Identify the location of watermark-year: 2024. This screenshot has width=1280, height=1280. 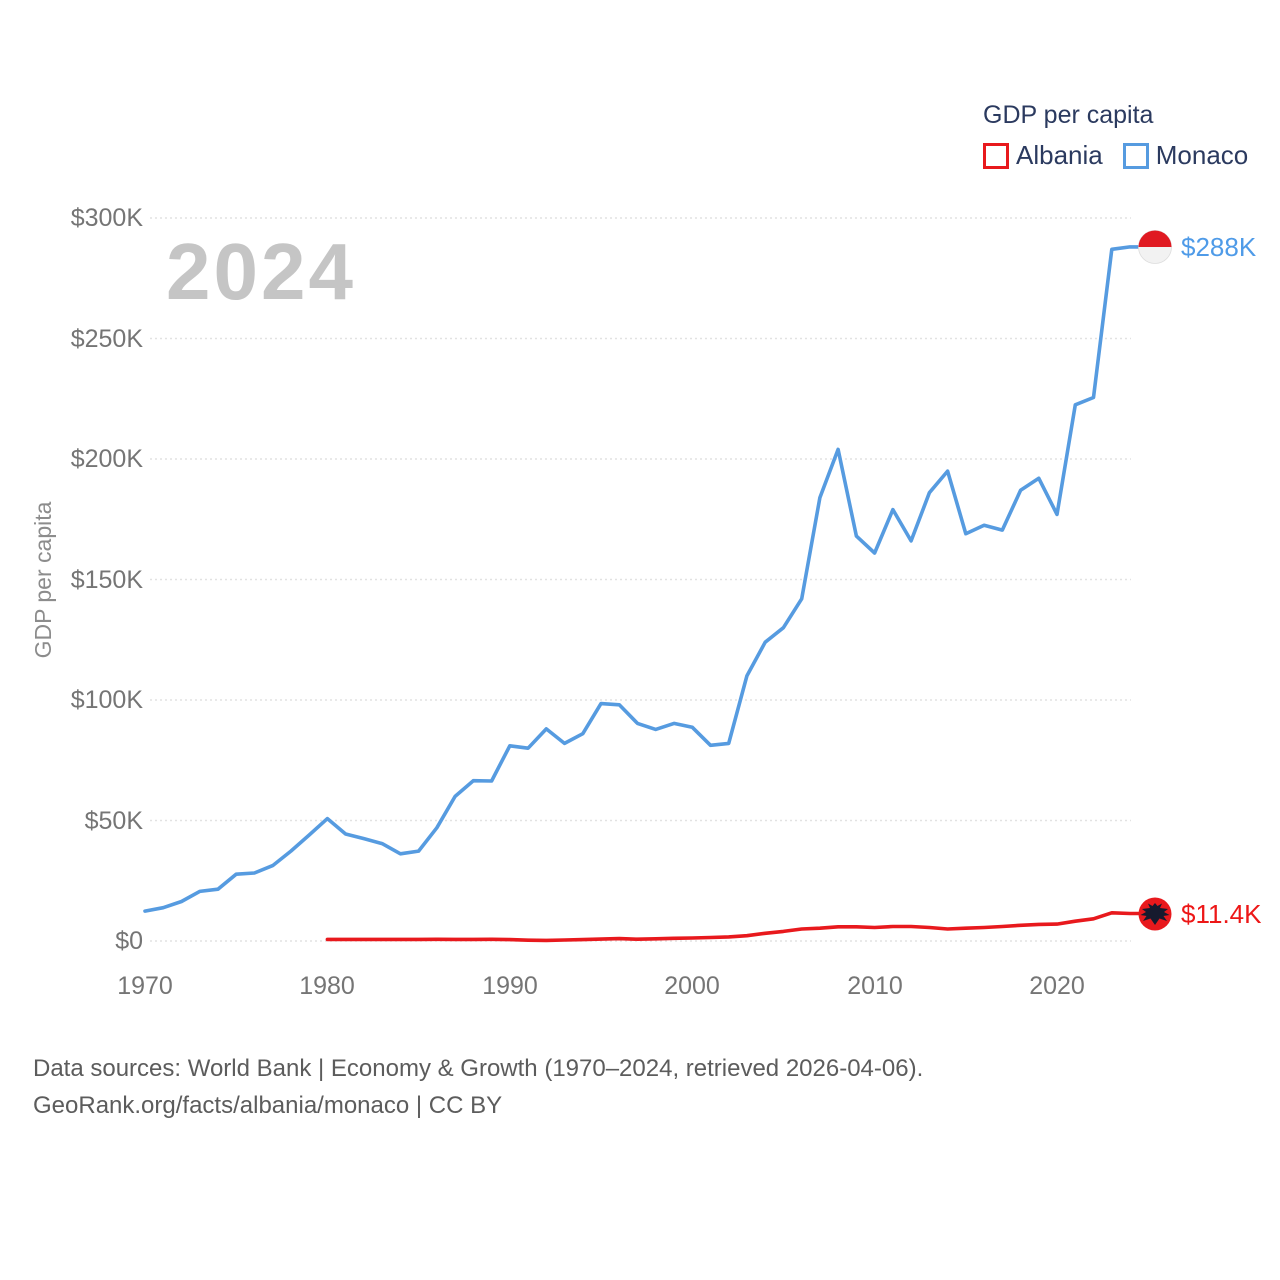
(261, 271).